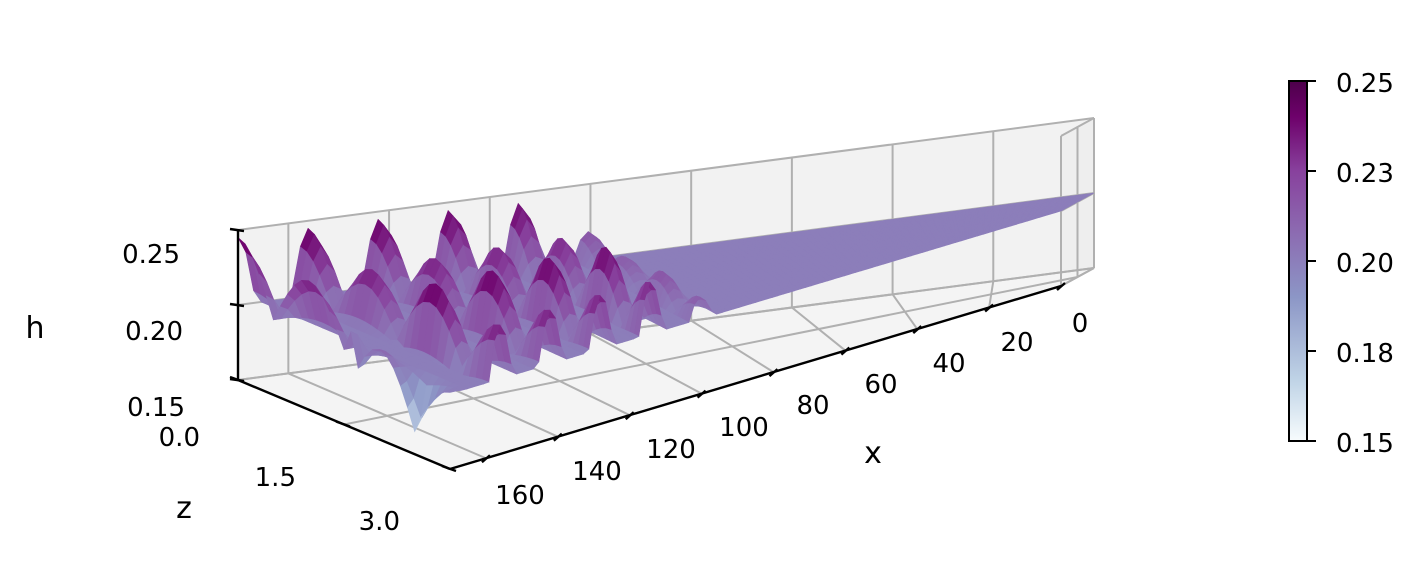  Describe the element at coordinates (379, 522) in the screenshot. I see `z-tick-label: 3.0` at that location.